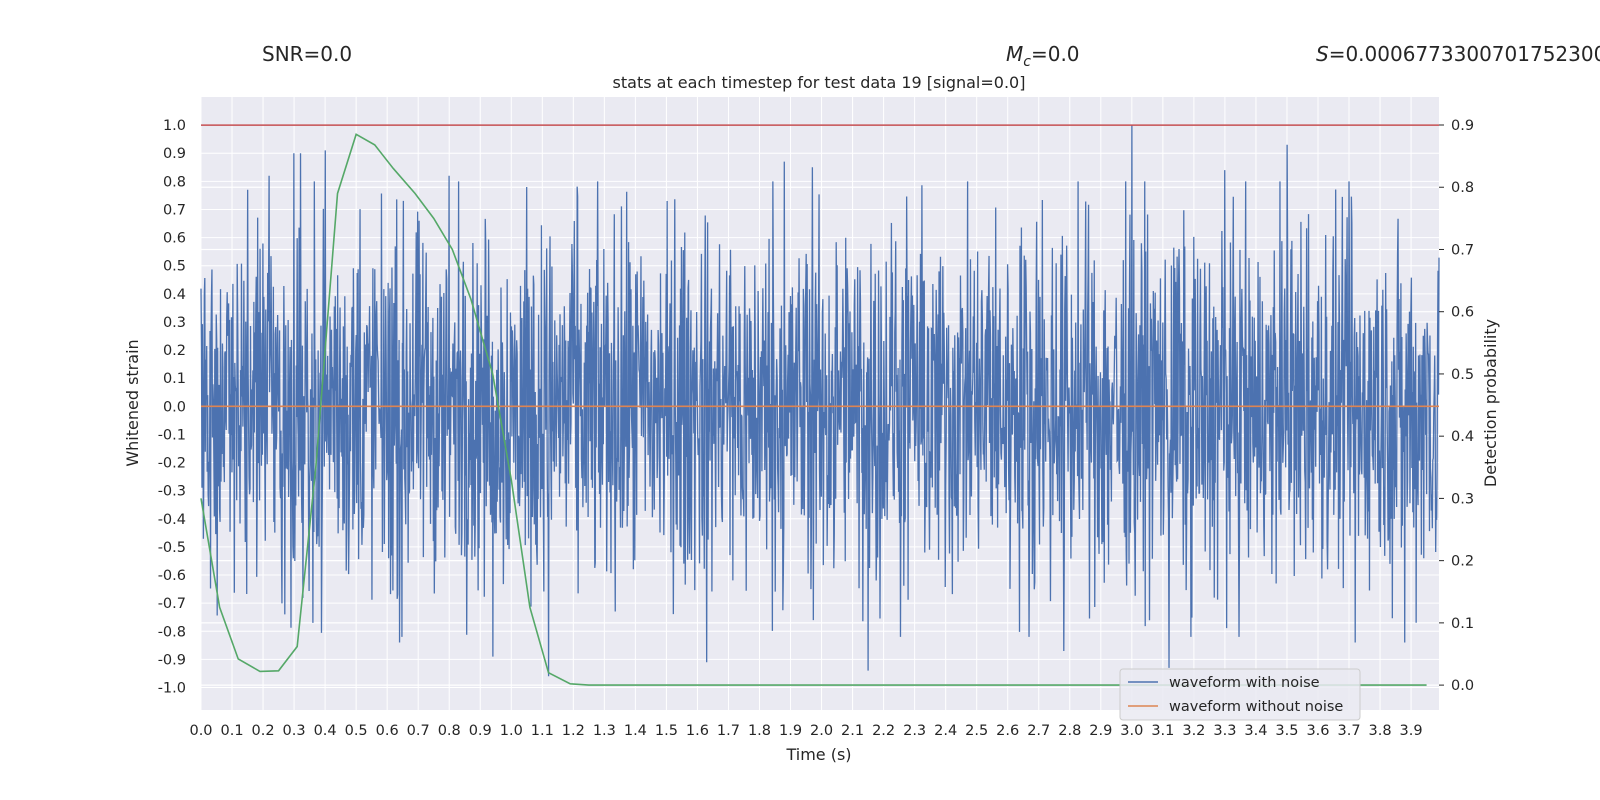 Image resolution: width=1600 pixels, height=800 pixels. Describe the element at coordinates (263, 731) in the screenshot. I see `x-tick-label: 0.2` at that location.